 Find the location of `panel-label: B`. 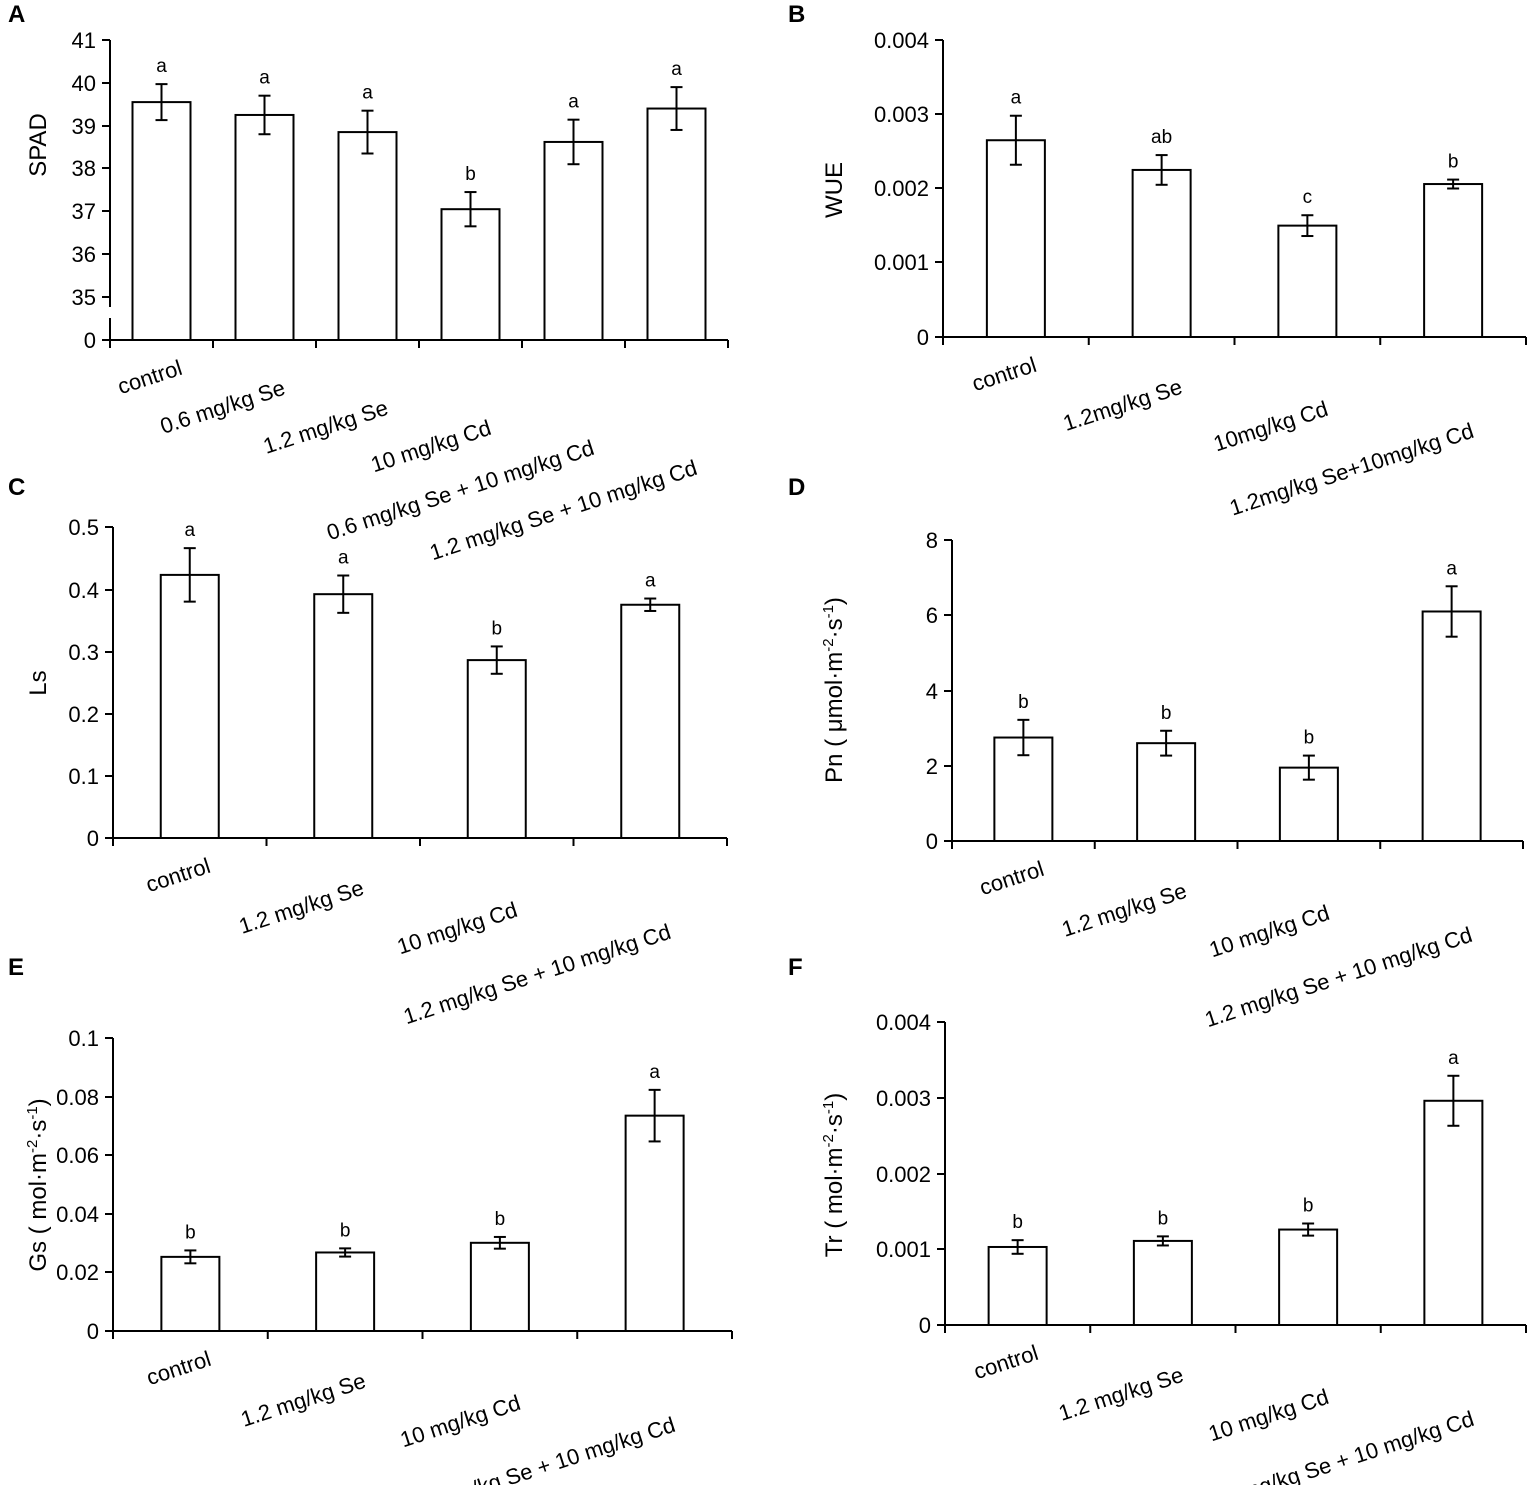

panel-label: B is located at coordinates (796, 14).